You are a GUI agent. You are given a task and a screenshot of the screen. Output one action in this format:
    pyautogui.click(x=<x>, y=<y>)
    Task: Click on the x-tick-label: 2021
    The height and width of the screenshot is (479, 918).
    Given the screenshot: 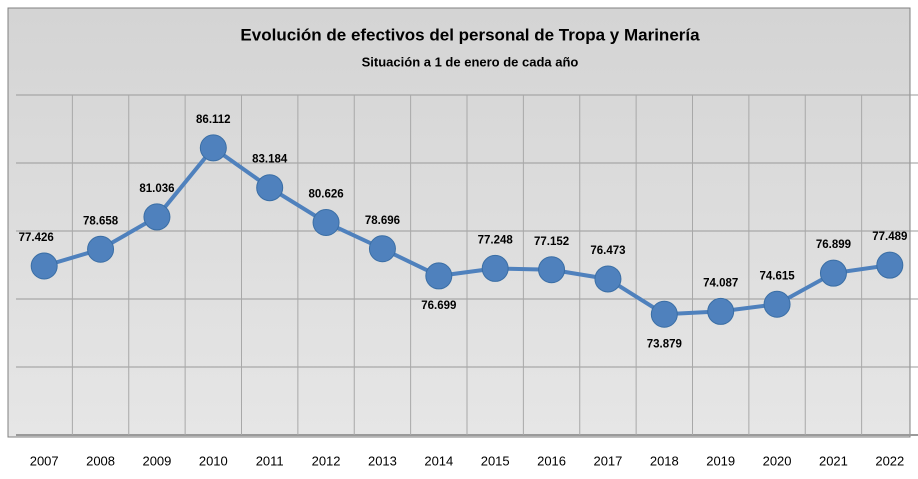 What is the action you would take?
    pyautogui.click(x=833, y=460)
    